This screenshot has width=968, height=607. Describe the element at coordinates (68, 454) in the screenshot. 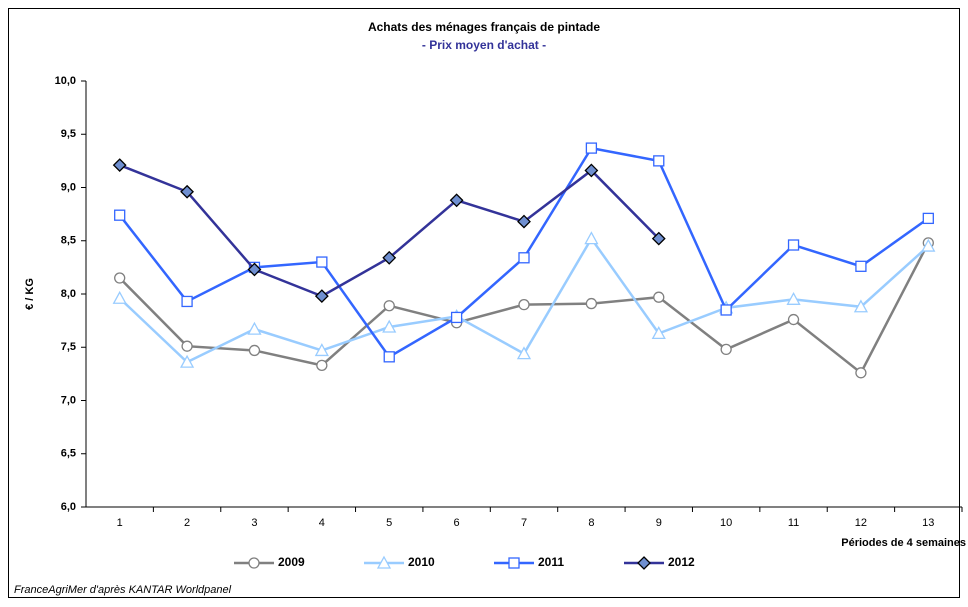

I see `y-tick-label: 6,5` at that location.